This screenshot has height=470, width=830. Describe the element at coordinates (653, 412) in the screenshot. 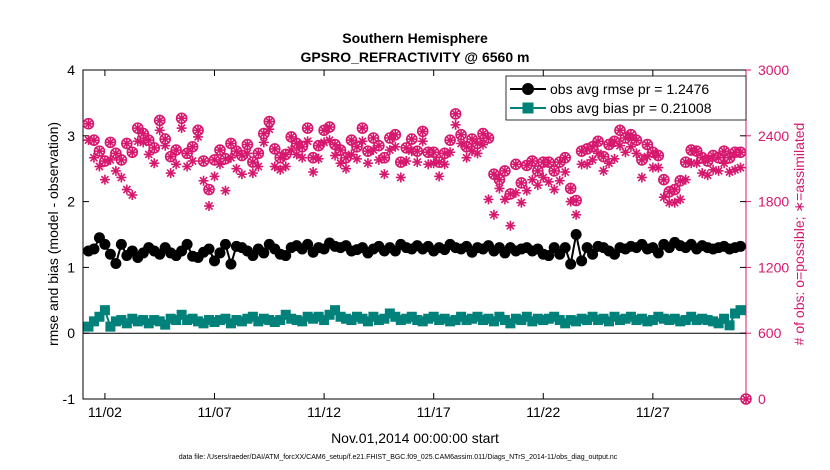

I see `x-tick-label: 11/27` at that location.